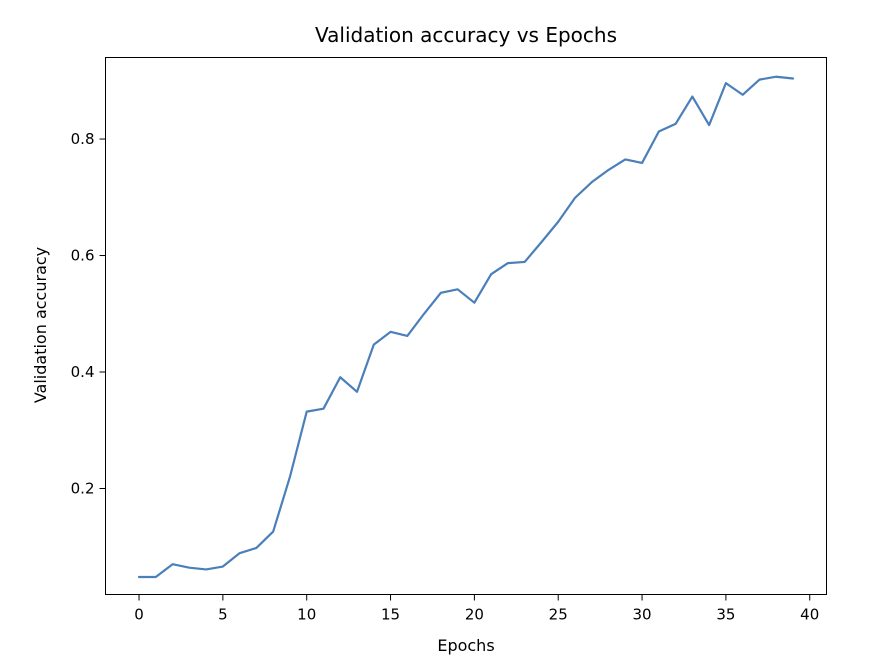 The width and height of the screenshot is (872, 662). I want to click on x-tick-label: 5, so click(223, 615).